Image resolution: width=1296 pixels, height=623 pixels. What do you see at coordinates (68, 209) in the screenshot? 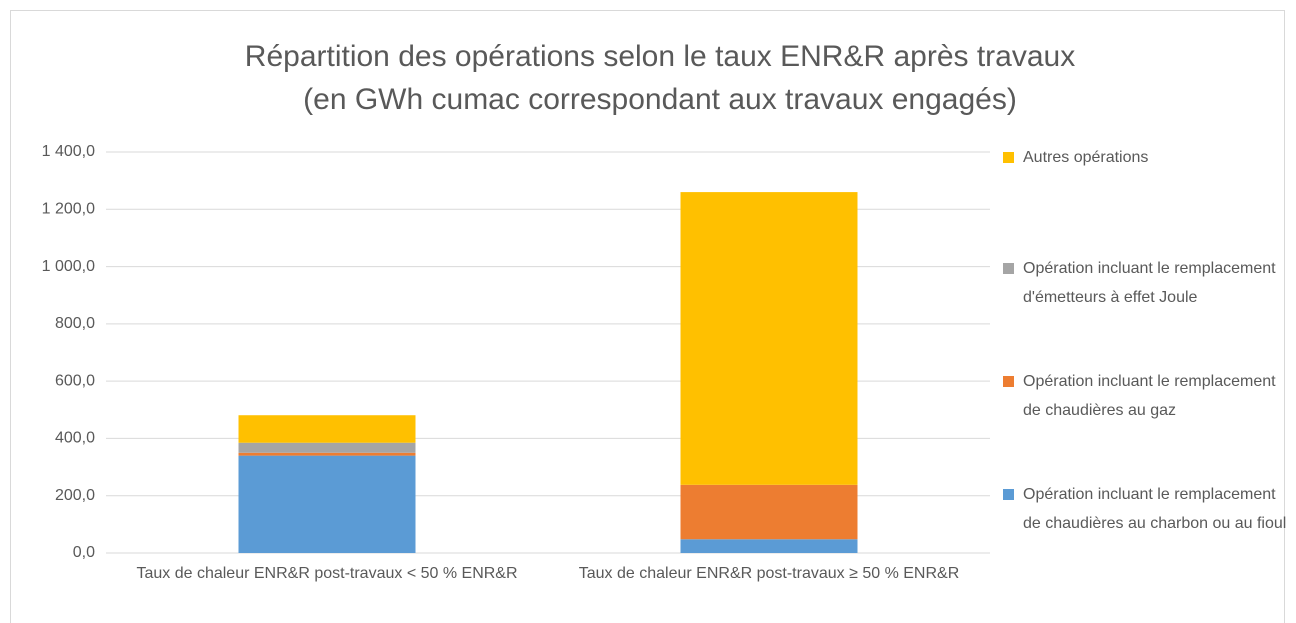
I see `y-tick-label: 1 200,0` at bounding box center [68, 209].